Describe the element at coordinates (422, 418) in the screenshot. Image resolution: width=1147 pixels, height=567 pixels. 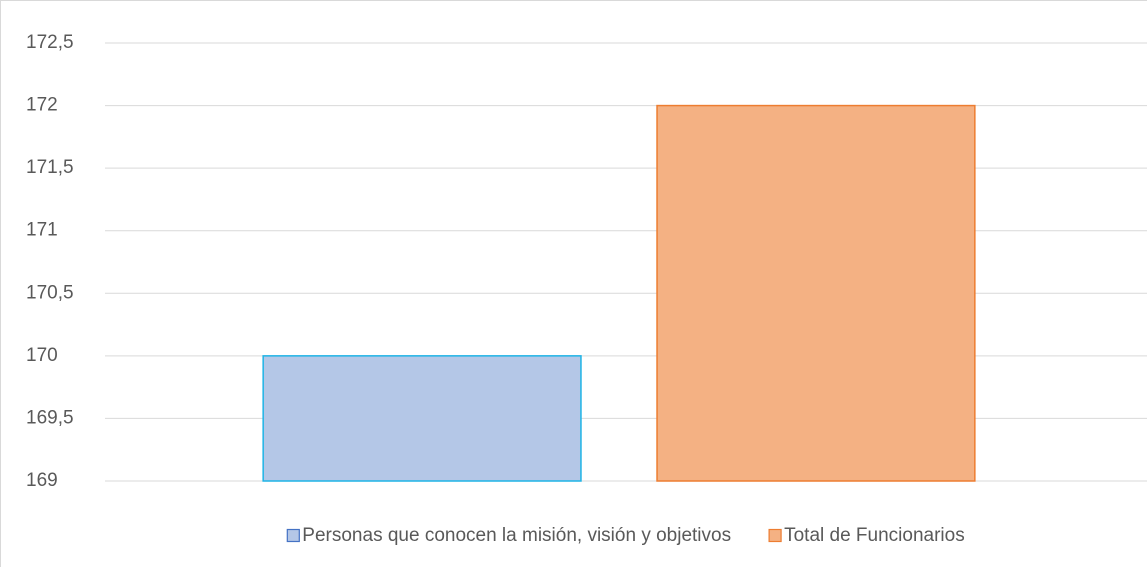
I see `bar` at that location.